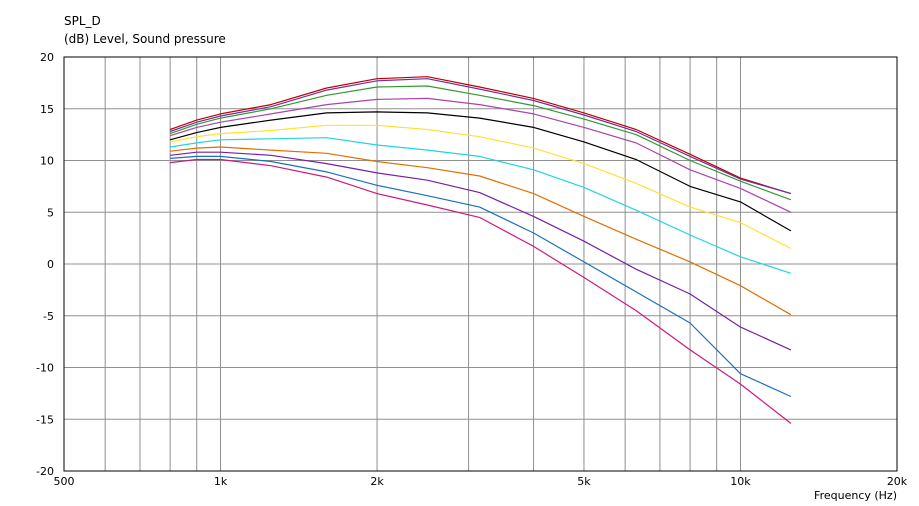  What do you see at coordinates (897, 481) in the screenshot?
I see `x-tick-label: 20k` at bounding box center [897, 481].